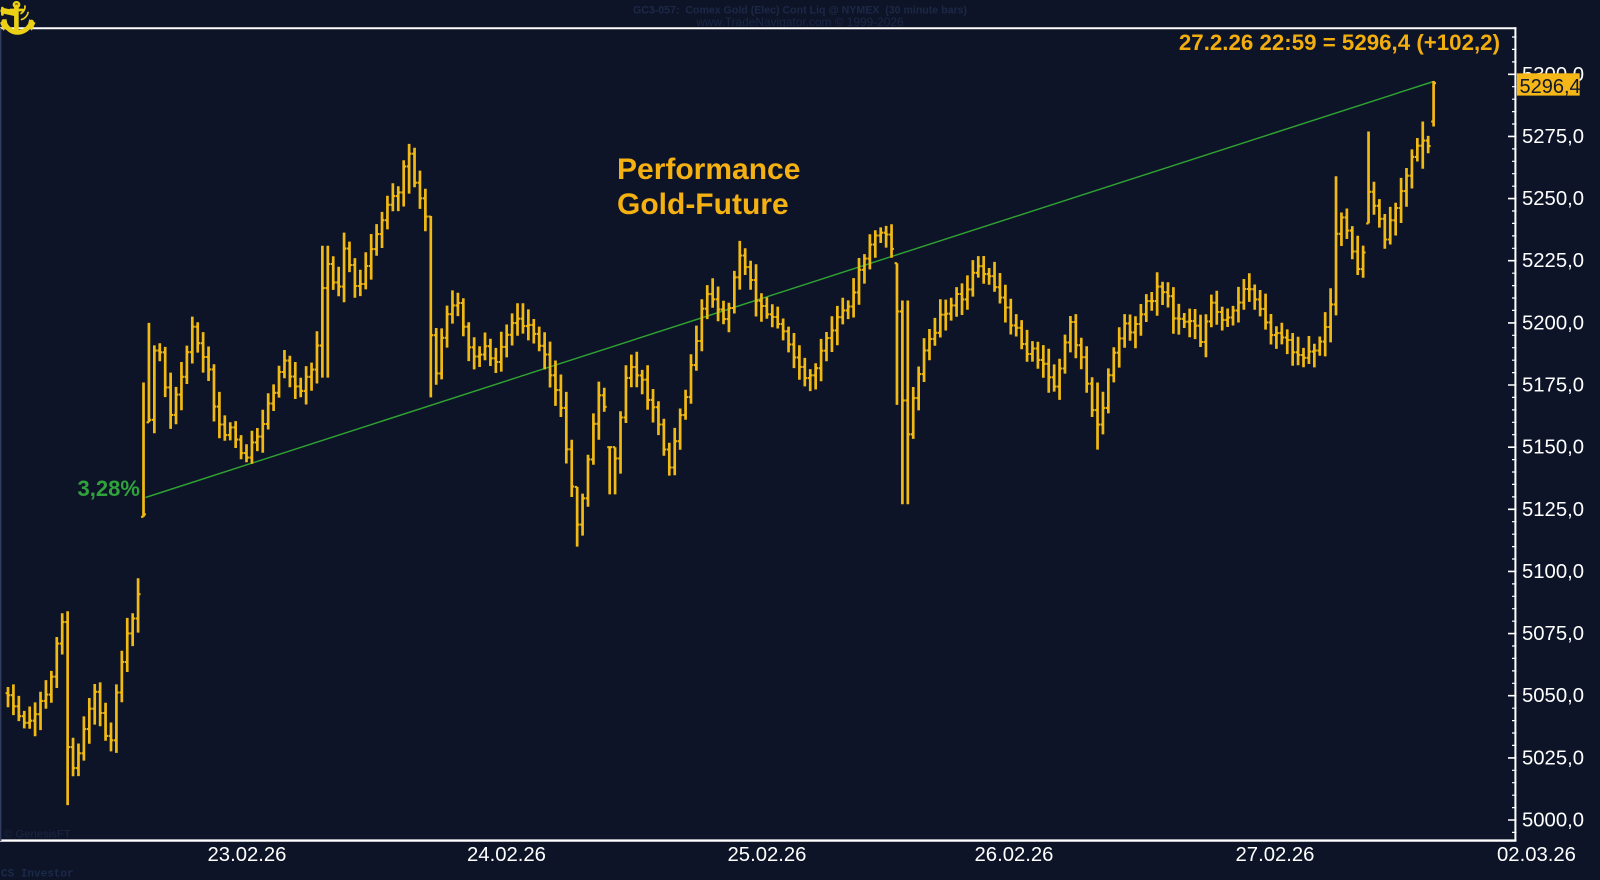 This screenshot has width=1600, height=880. Describe the element at coordinates (247, 855) in the screenshot. I see `svg-text: 23.02.26` at that location.